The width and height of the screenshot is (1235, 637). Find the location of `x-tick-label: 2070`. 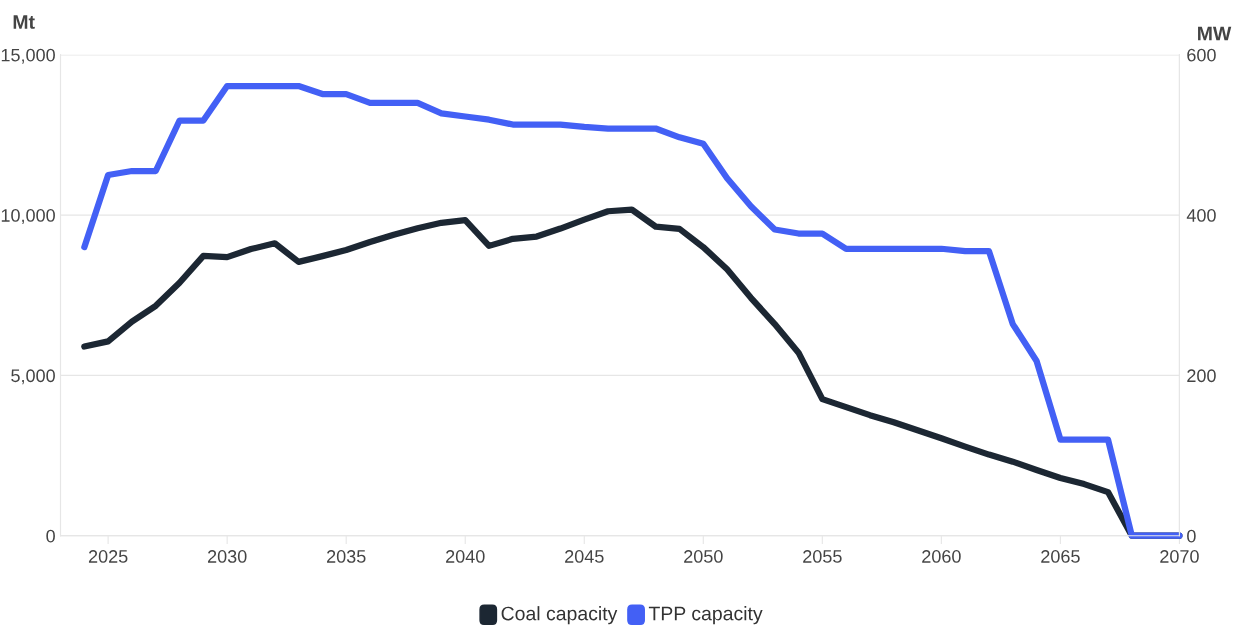

x-tick-label: 2070 is located at coordinates (1179, 556).